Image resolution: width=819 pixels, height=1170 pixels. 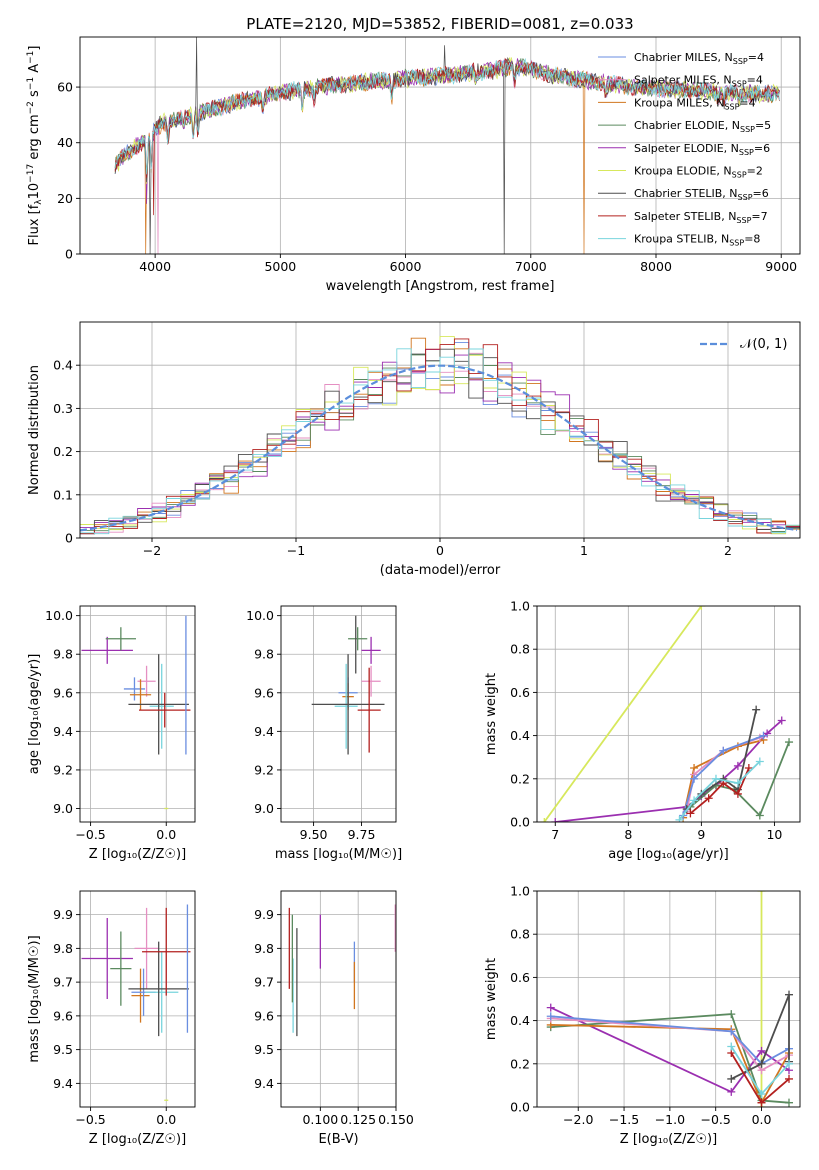 I want to click on residuals-ytick-label: 0.4, so click(x=63, y=365).